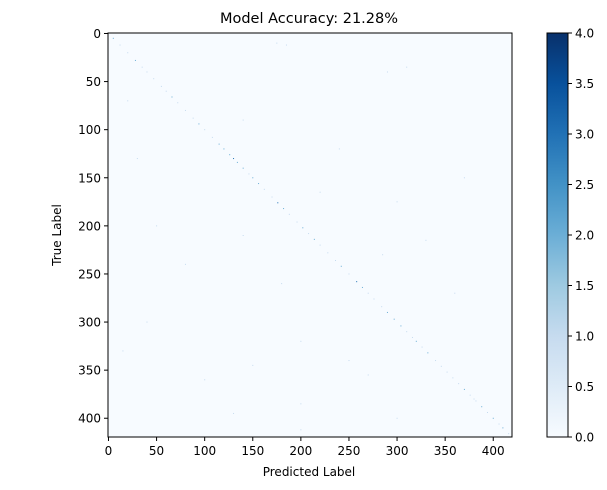  What do you see at coordinates (89, 274) in the screenshot?
I see `y-tick-label: 250` at bounding box center [89, 274].